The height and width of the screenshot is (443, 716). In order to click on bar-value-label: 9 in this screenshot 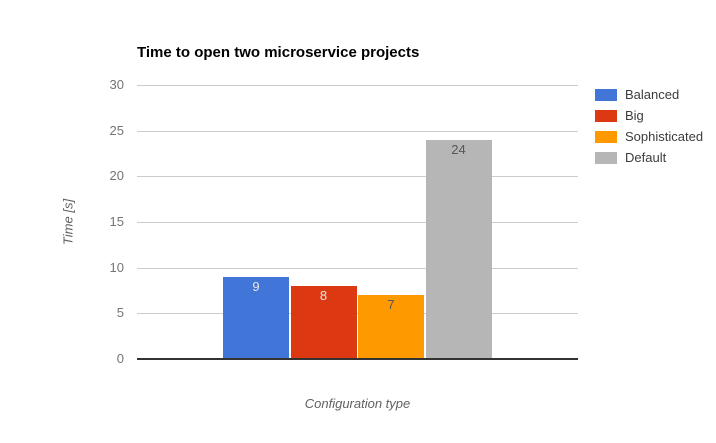, I will do `click(256, 286)`.